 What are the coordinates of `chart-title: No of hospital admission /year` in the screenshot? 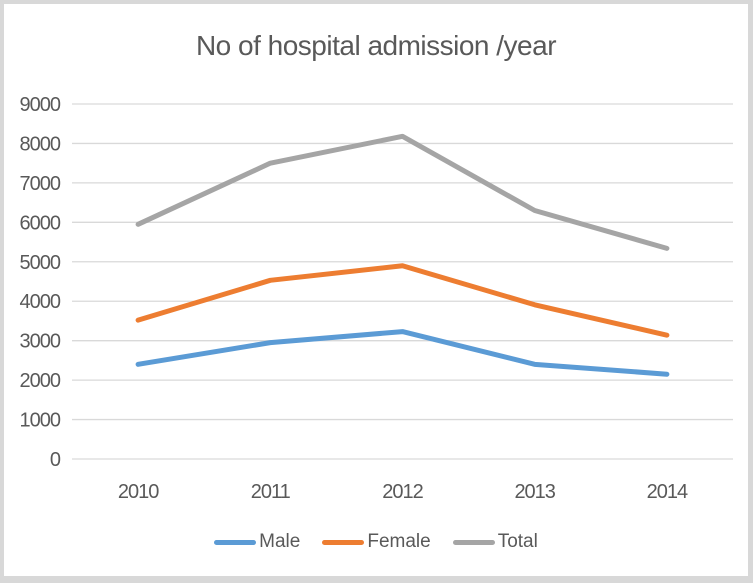 It's located at (376, 45).